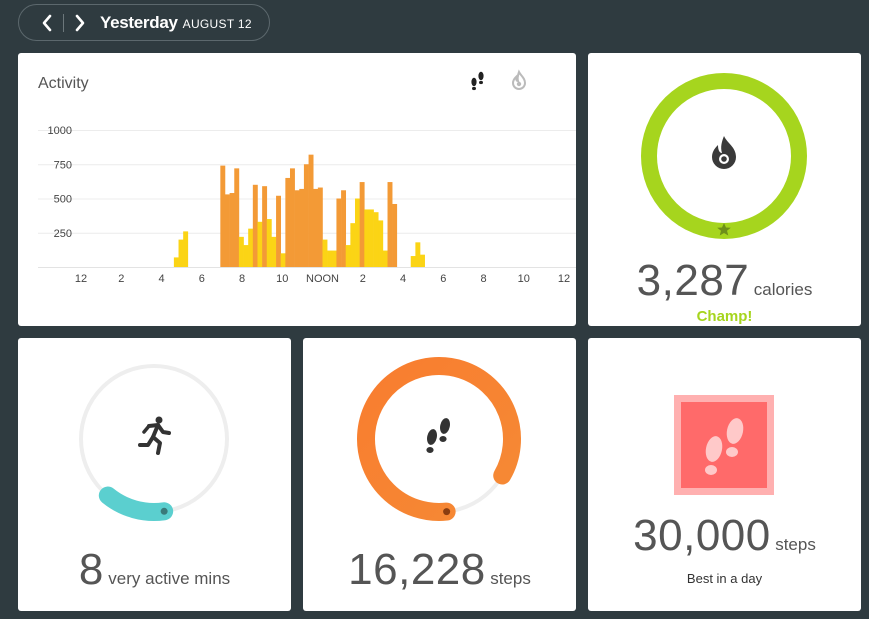  I want to click on day-label: Yesterday, so click(139, 22).